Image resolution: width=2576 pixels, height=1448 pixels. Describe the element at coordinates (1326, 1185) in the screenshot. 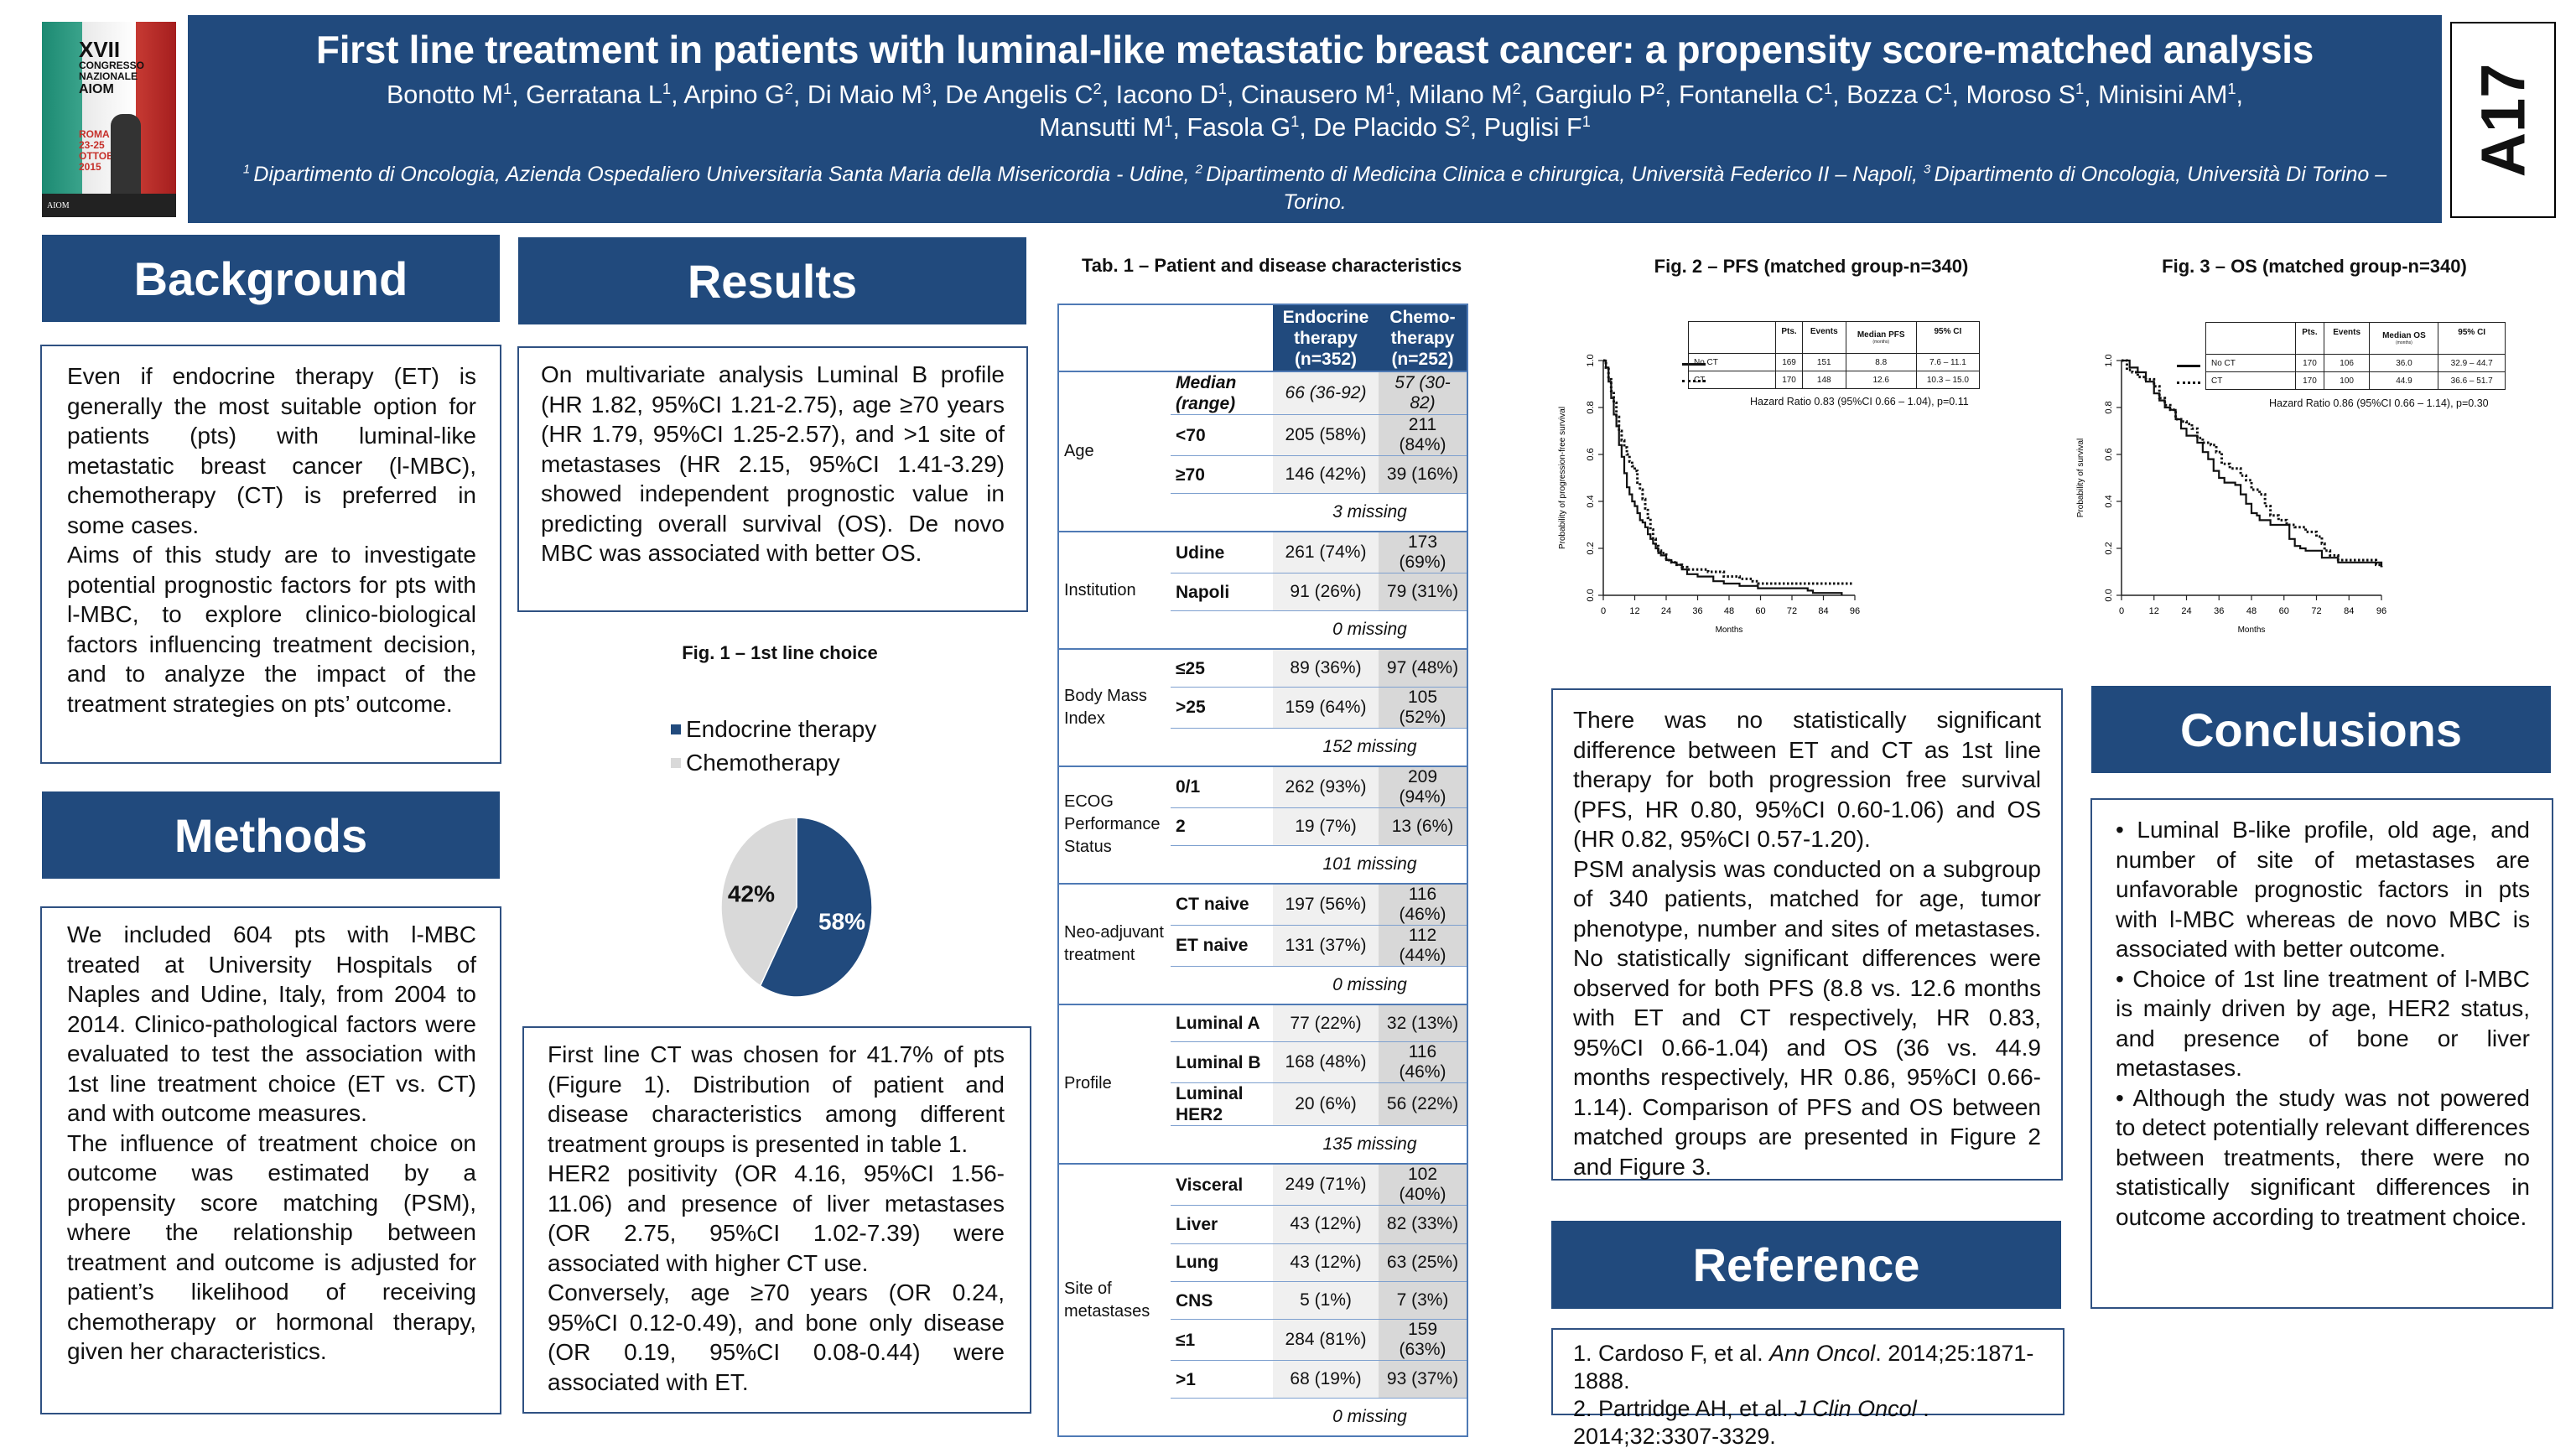

I see `cell-endocrine: 249 (71%)` at that location.